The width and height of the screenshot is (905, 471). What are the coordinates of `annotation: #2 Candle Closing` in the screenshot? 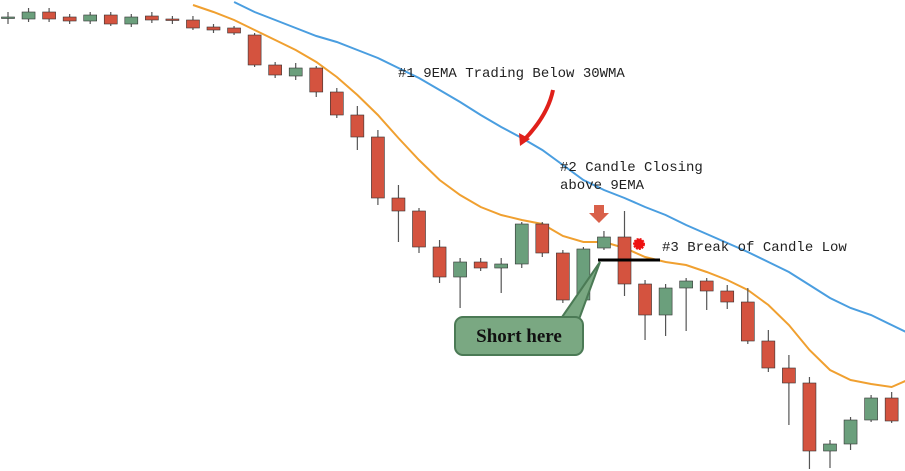 It's located at (631, 168).